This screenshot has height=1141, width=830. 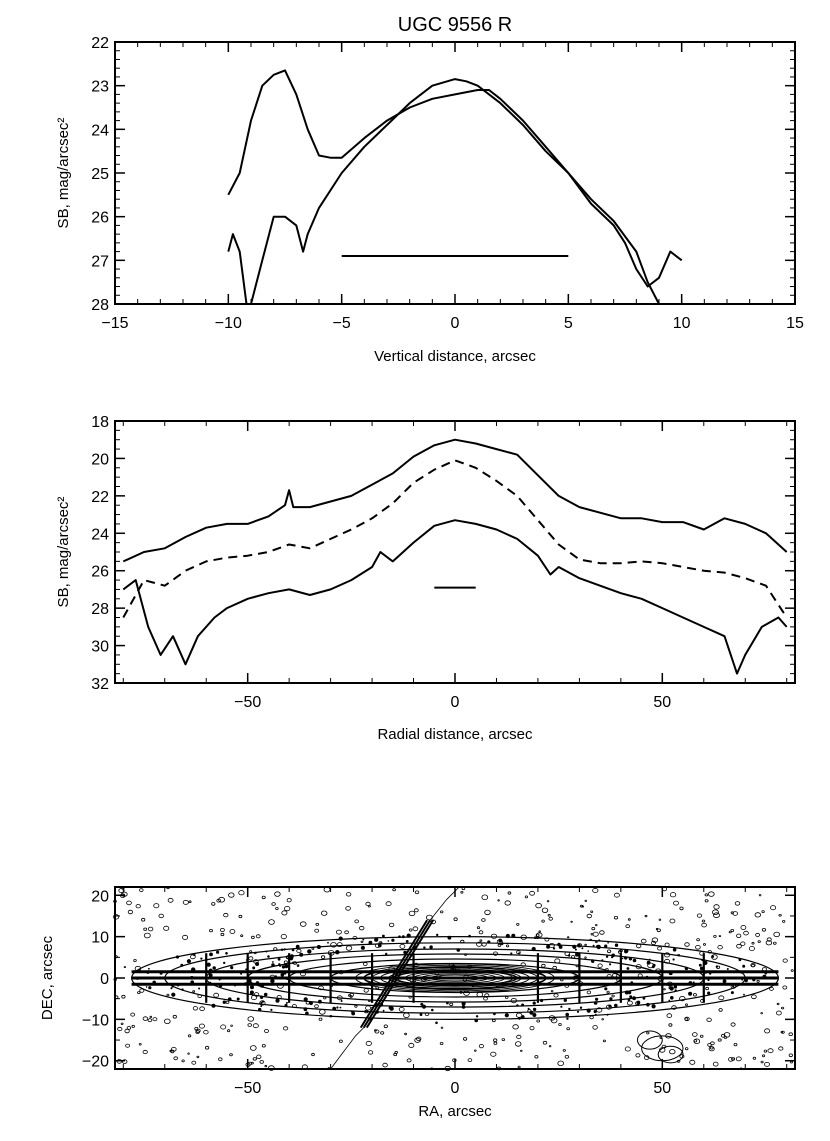 What do you see at coordinates (100, 938) in the screenshot?
I see `y-tick-label: 10` at bounding box center [100, 938].